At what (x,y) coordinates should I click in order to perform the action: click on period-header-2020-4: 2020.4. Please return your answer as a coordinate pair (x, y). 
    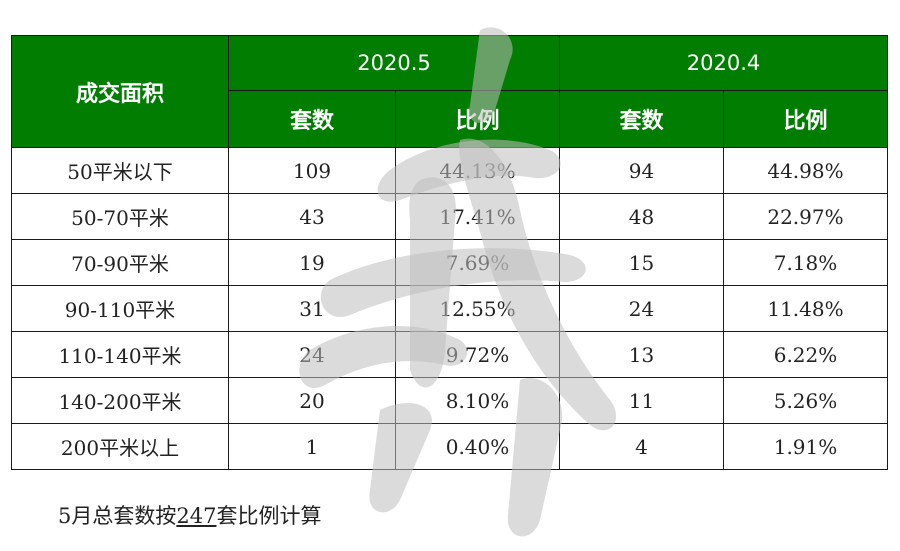
    Looking at the image, I should click on (723, 63).